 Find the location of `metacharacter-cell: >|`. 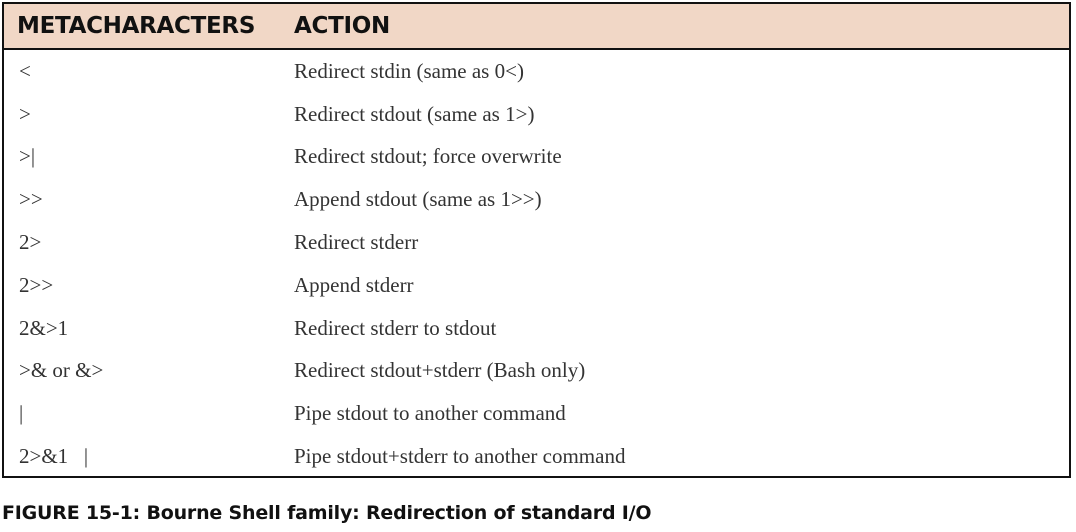

metacharacter-cell: >| is located at coordinates (27, 156).